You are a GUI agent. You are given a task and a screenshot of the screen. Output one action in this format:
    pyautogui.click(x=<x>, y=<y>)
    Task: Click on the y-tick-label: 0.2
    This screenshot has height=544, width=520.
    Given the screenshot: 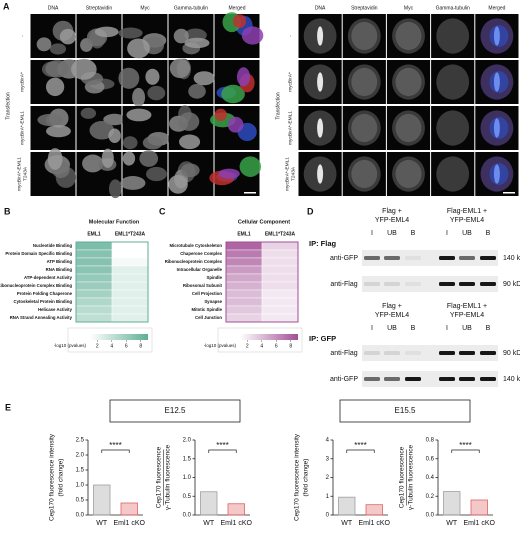 What is the action you would take?
    pyautogui.click(x=430, y=497)
    